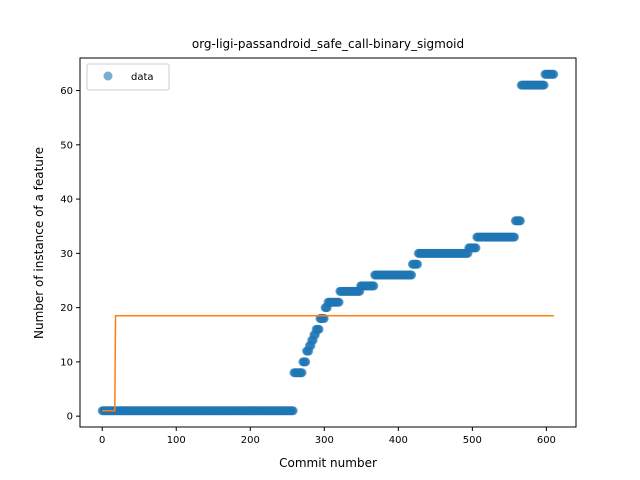 This screenshot has width=640, height=480. I want to click on x-tick-label: 500, so click(472, 440).